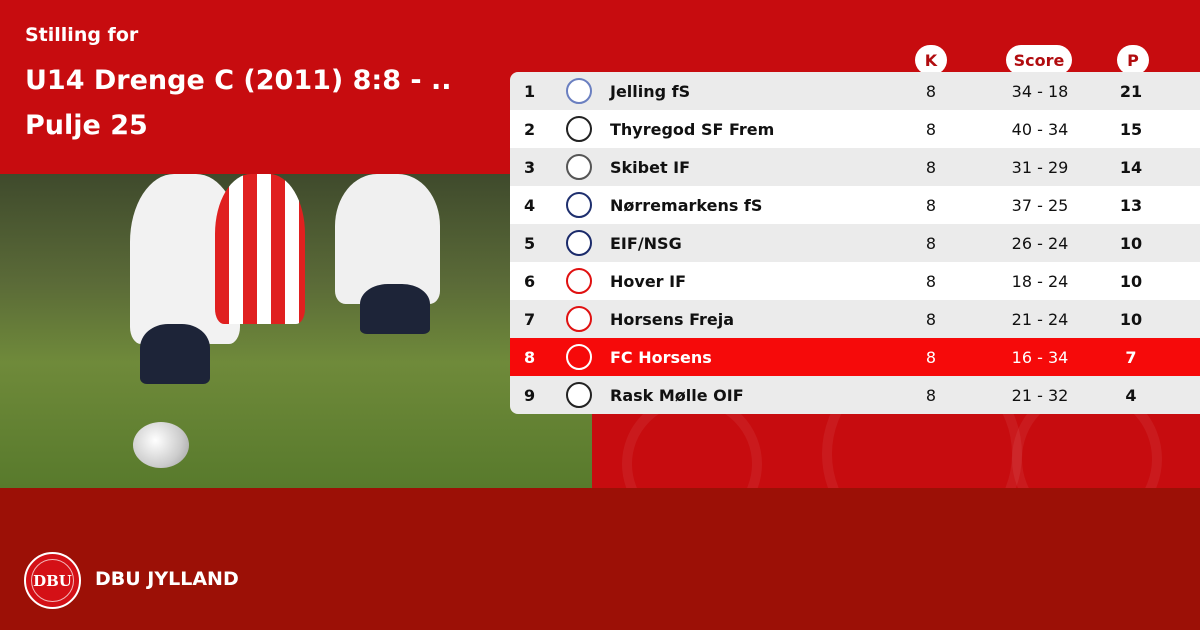 The height and width of the screenshot is (630, 1200). What do you see at coordinates (238, 103) in the screenshot?
I see `page-title: U14 Drenge C (2011) 8:8 - .. Pulje 25` at bounding box center [238, 103].